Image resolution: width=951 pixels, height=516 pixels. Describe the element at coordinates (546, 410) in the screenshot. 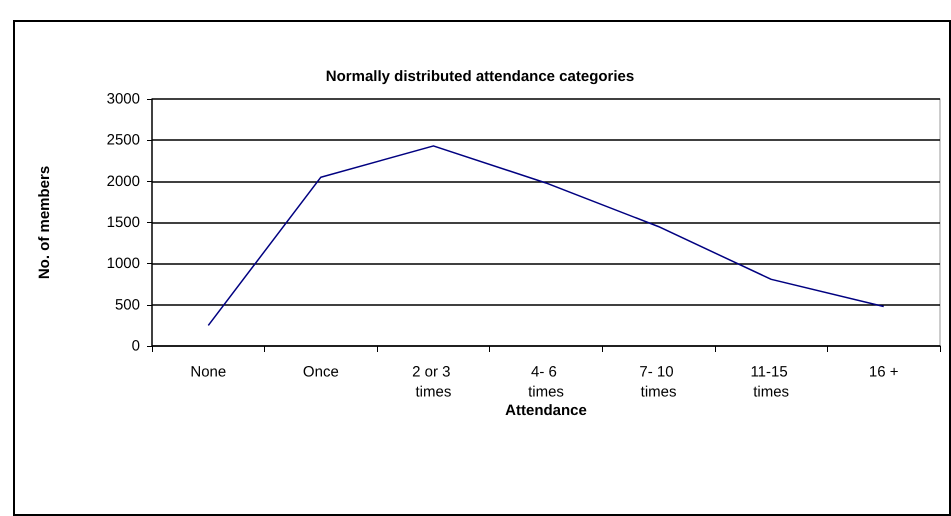

I see `x-axis-title: Attendance` at that location.